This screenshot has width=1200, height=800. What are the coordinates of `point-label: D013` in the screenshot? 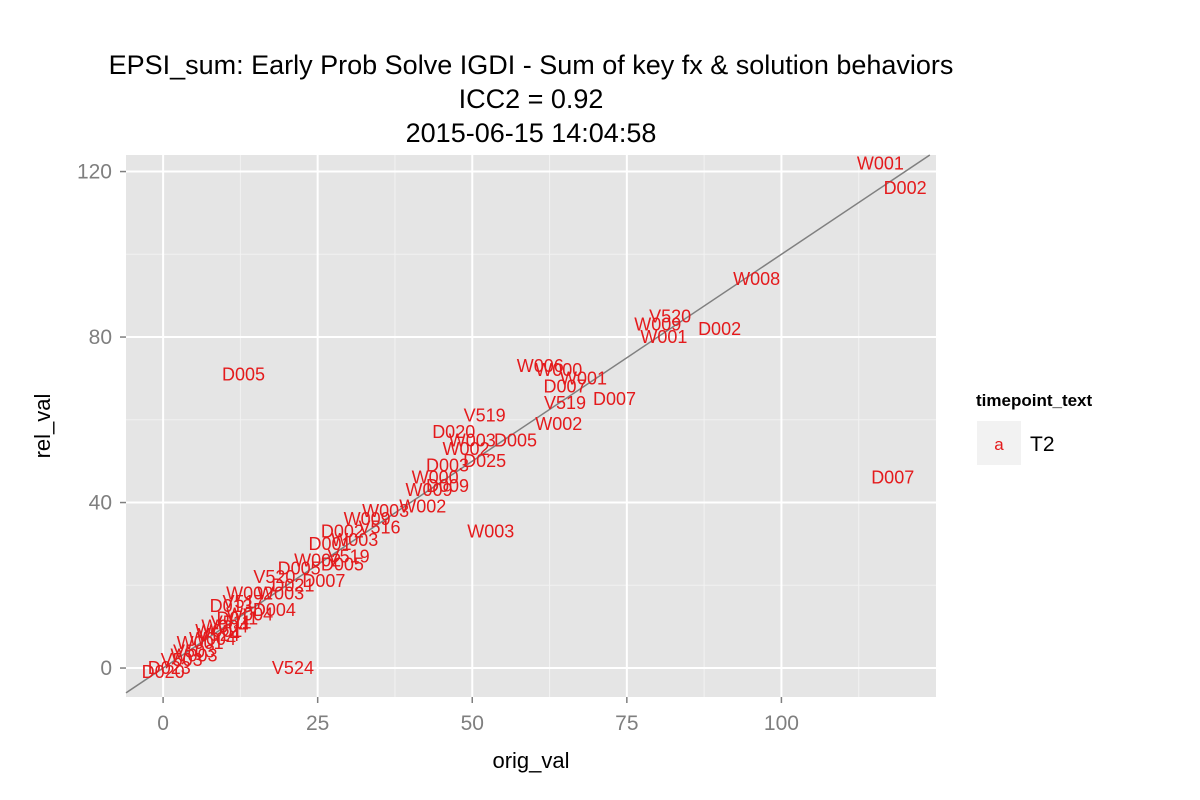 It's located at (231, 606).